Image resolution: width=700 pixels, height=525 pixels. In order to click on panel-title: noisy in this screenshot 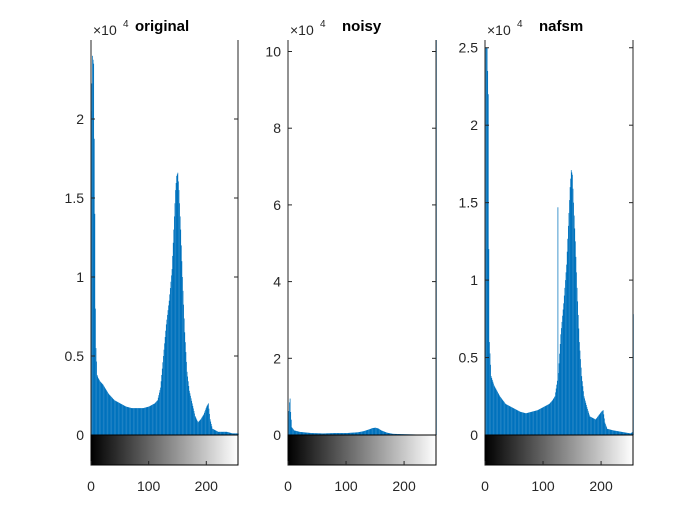, I will do `click(362, 26)`.